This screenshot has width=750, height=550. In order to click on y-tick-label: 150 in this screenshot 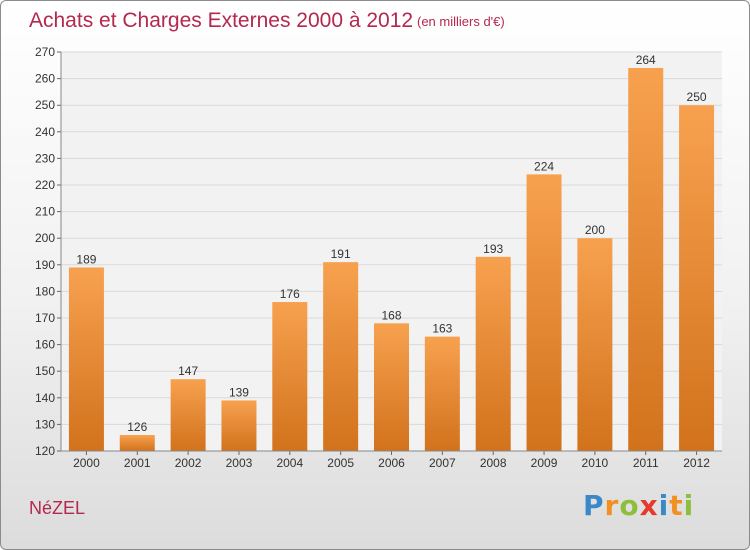, I will do `click(45, 371)`.